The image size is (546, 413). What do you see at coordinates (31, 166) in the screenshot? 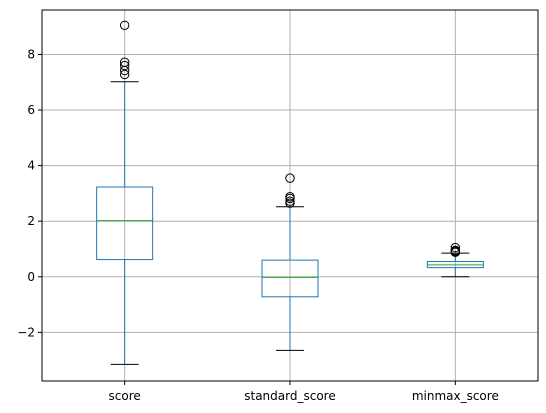
I see `y-tick-label-3: 4` at bounding box center [31, 166].